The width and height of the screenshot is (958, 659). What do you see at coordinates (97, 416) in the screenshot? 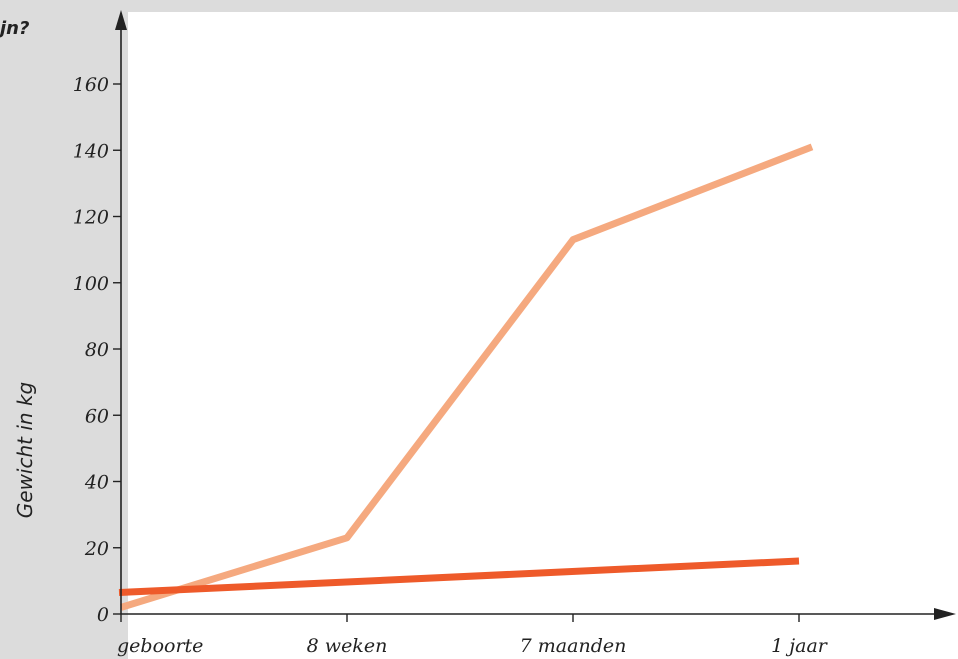
I see `y-tick-label: 60` at bounding box center [97, 416].